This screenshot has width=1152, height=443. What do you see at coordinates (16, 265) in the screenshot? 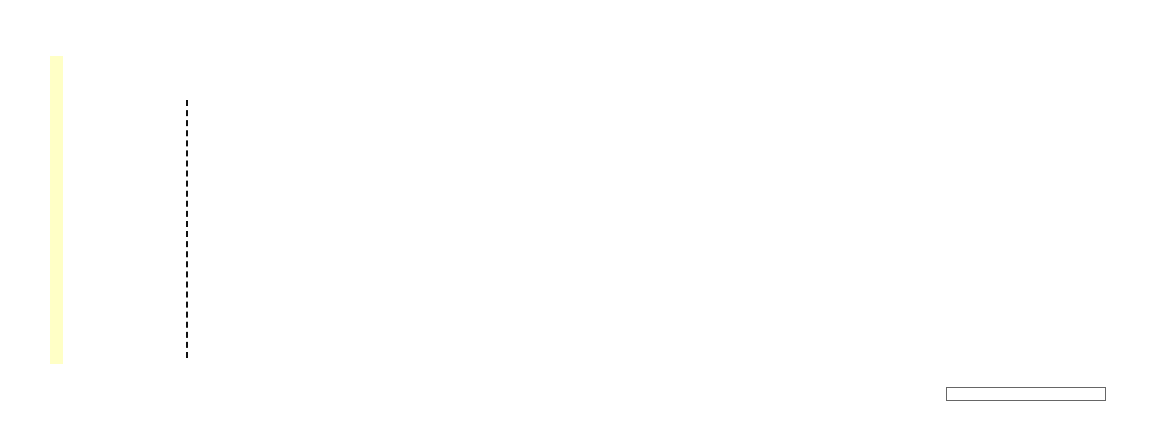
I see `temperature-axis-label` at bounding box center [16, 265].